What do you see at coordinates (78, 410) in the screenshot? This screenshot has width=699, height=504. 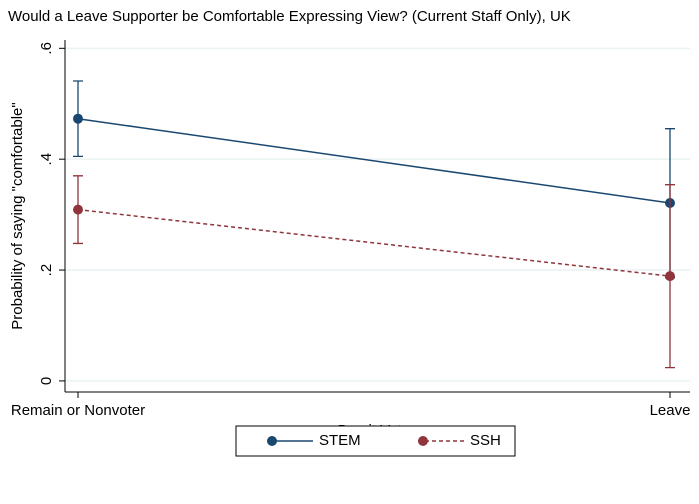 I see `x-tick-label: Remain or Nonvoter` at bounding box center [78, 410].